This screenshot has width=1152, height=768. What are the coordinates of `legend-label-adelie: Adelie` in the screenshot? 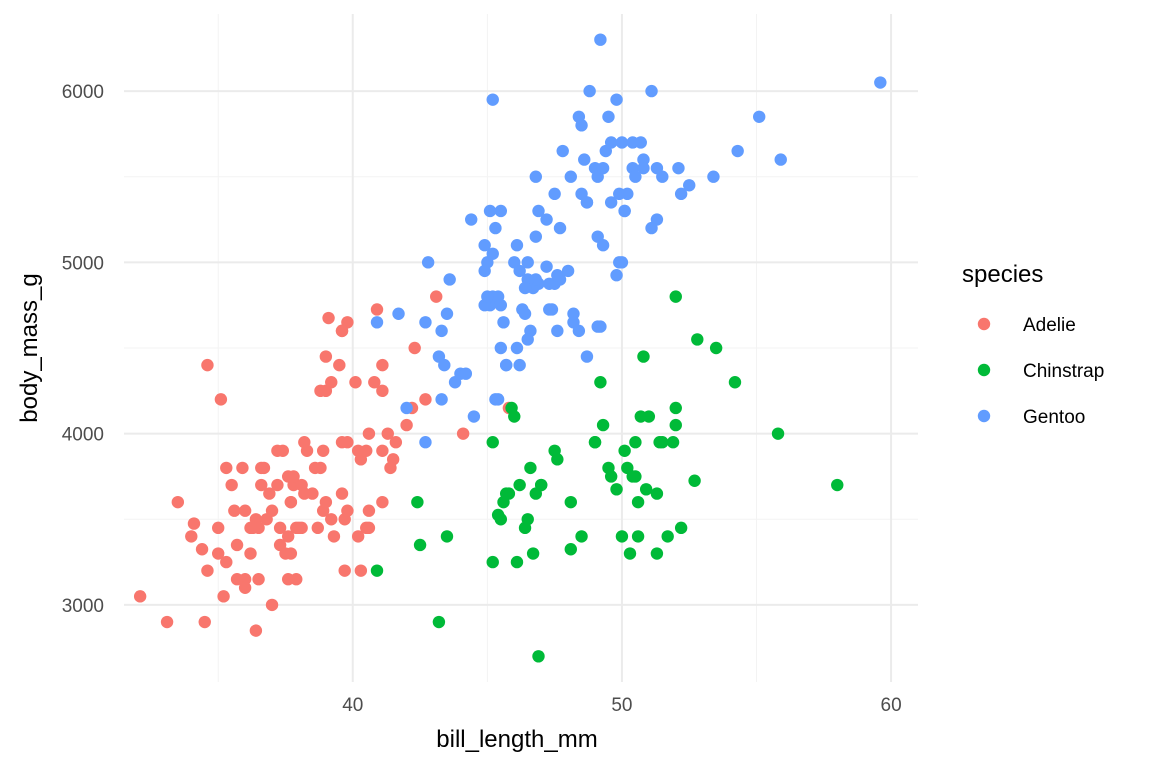 It's located at (1049, 325).